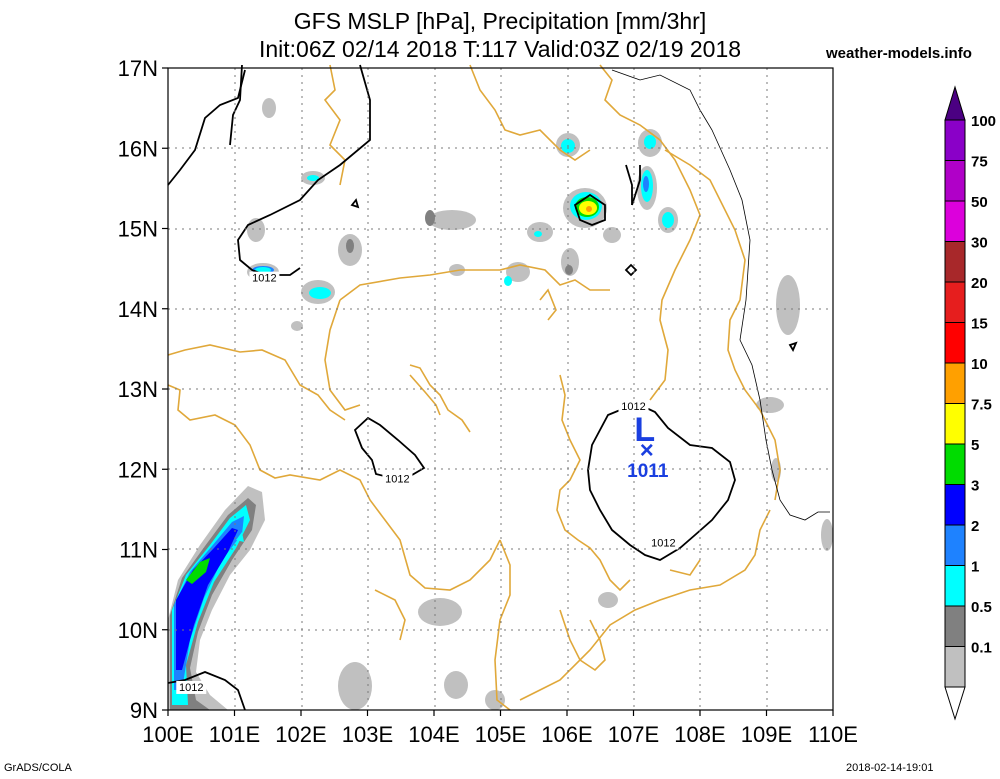 The height and width of the screenshot is (779, 1000). Describe the element at coordinates (138, 630) in the screenshot. I see `lat-tick-label: 10N` at that location.